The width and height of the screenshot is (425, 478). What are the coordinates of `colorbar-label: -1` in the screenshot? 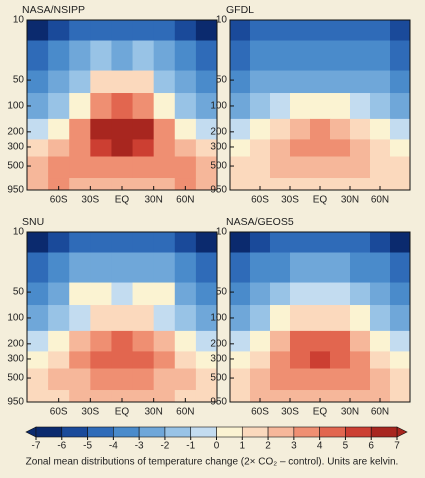 It's located at (190, 446).